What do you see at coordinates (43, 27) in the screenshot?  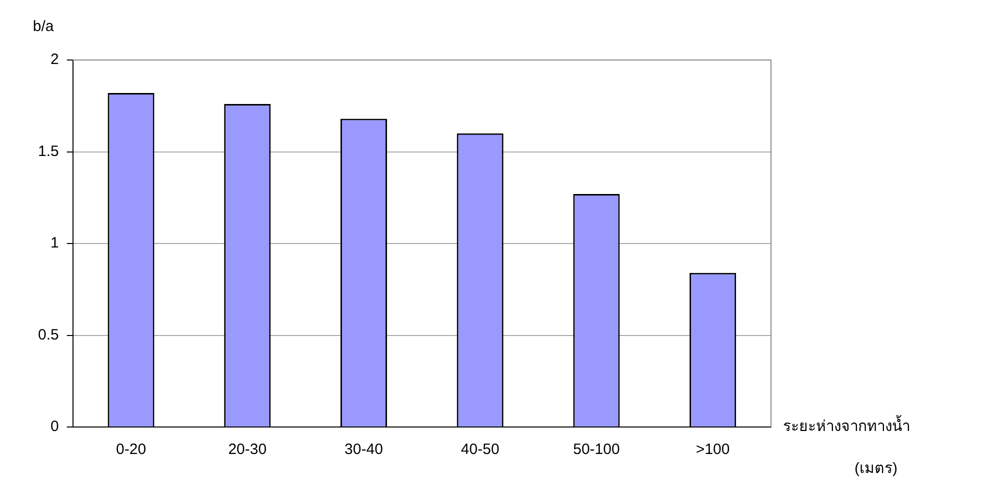 I see `y-axis-title: b/a` at bounding box center [43, 27].